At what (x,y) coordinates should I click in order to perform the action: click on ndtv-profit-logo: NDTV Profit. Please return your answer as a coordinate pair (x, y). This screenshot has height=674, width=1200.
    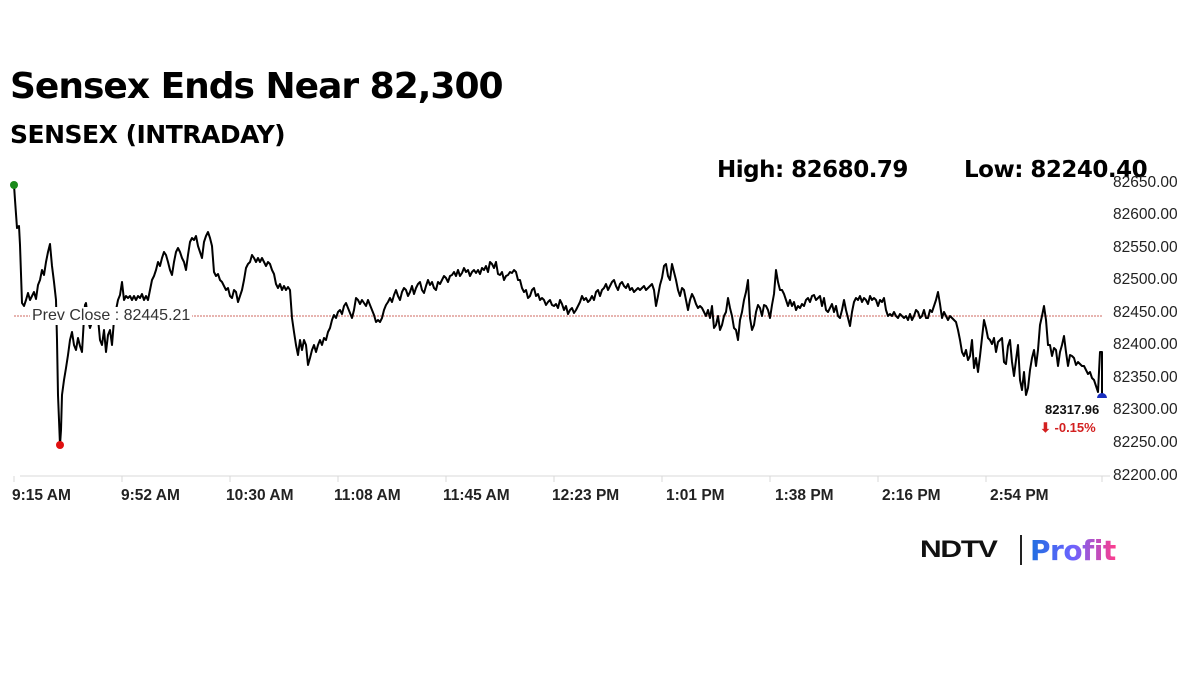
    Looking at the image, I should click on (1018, 550).